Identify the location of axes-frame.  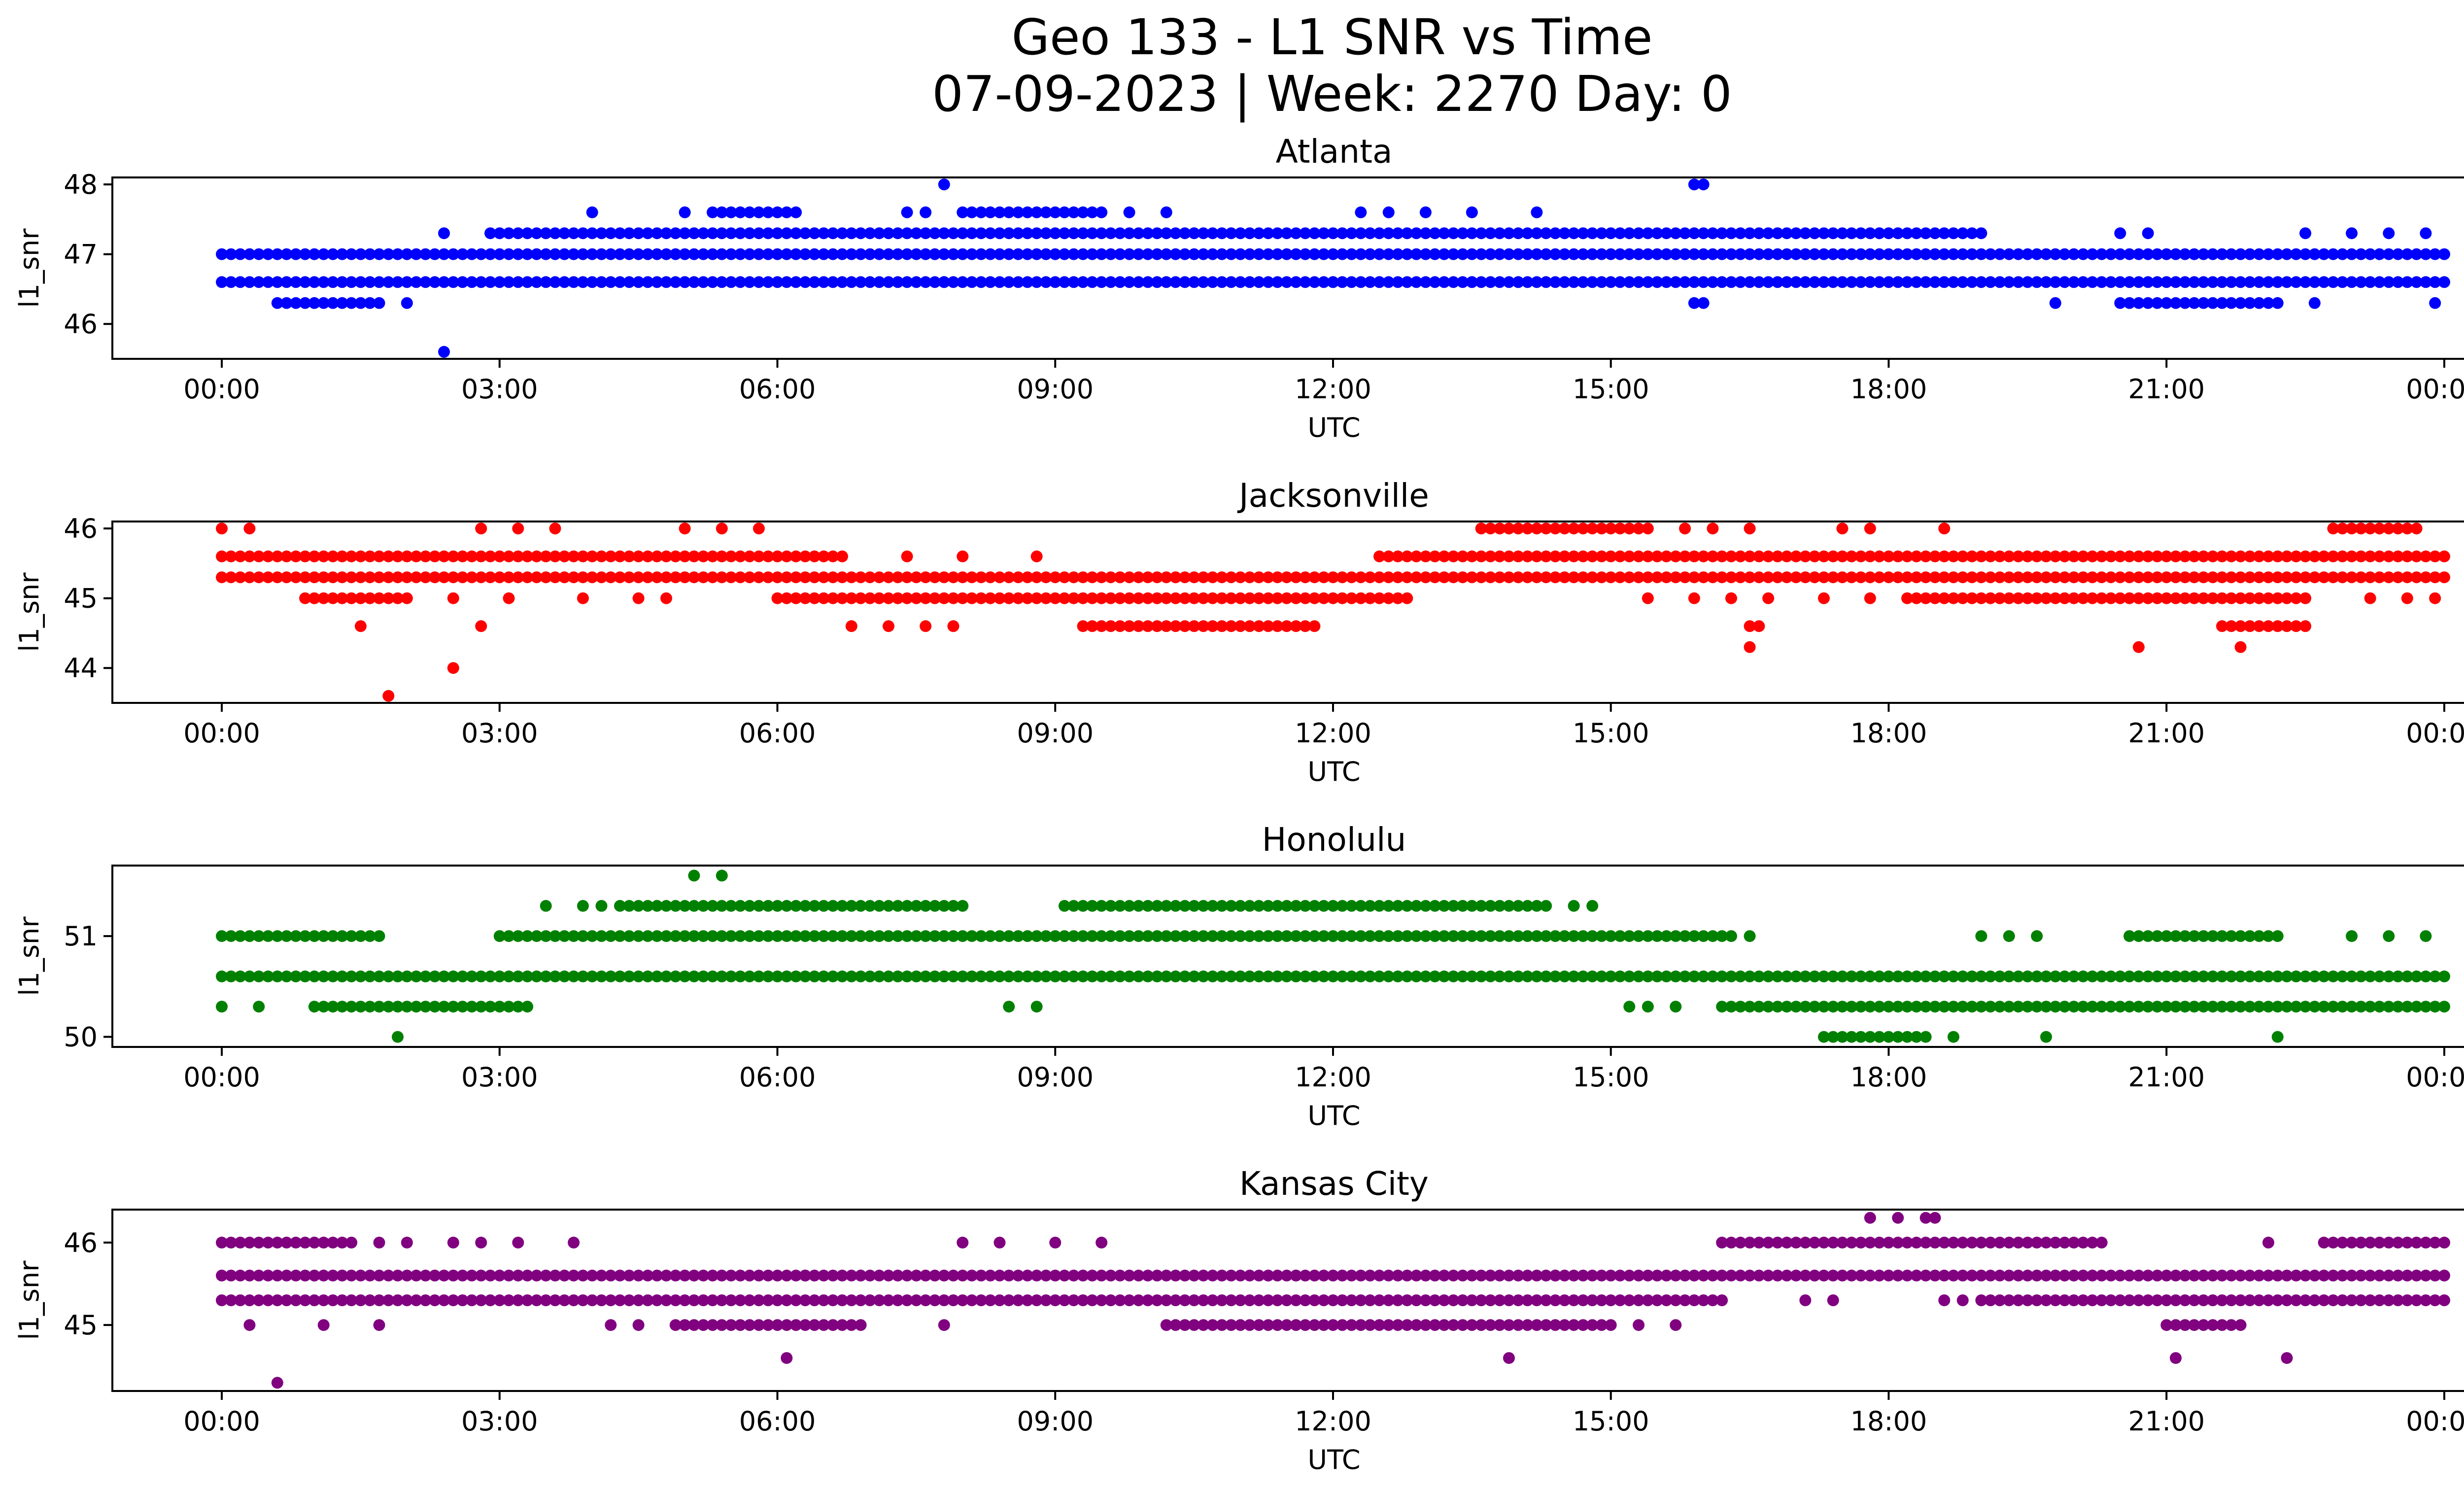
(1287, 1300).